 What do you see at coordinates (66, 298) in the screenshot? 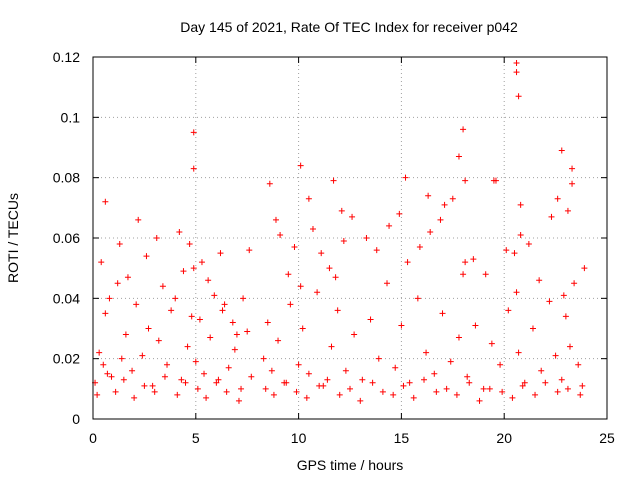
I see `y-tick-label: 0.04` at bounding box center [66, 298].